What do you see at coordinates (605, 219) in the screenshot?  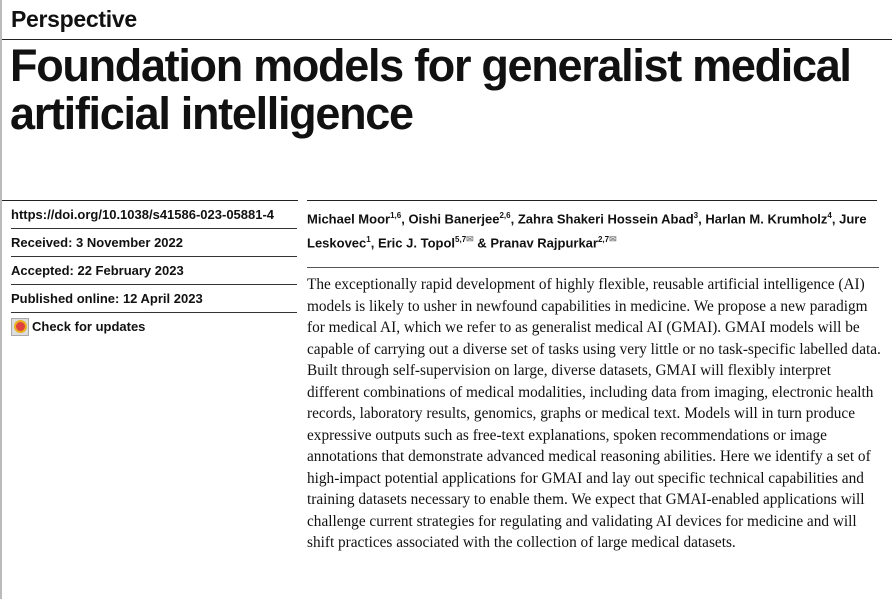 I see `author-name: Zahra Shakeri Hossein Abad` at bounding box center [605, 219].